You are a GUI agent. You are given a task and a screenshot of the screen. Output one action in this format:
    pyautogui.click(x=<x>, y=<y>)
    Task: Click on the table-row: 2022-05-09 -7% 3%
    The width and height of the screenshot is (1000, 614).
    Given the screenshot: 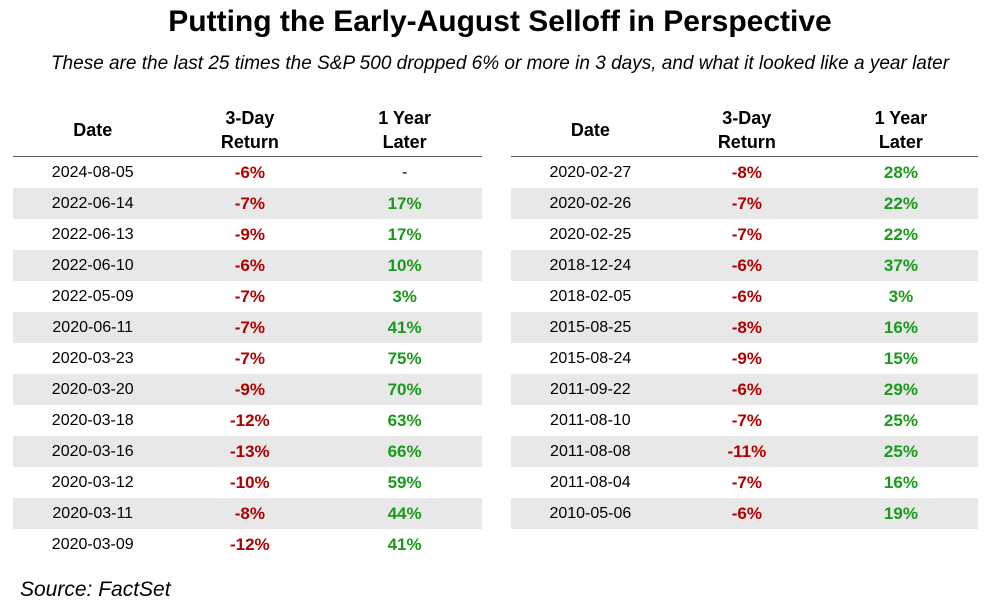 What is the action you would take?
    pyautogui.click(x=247, y=296)
    